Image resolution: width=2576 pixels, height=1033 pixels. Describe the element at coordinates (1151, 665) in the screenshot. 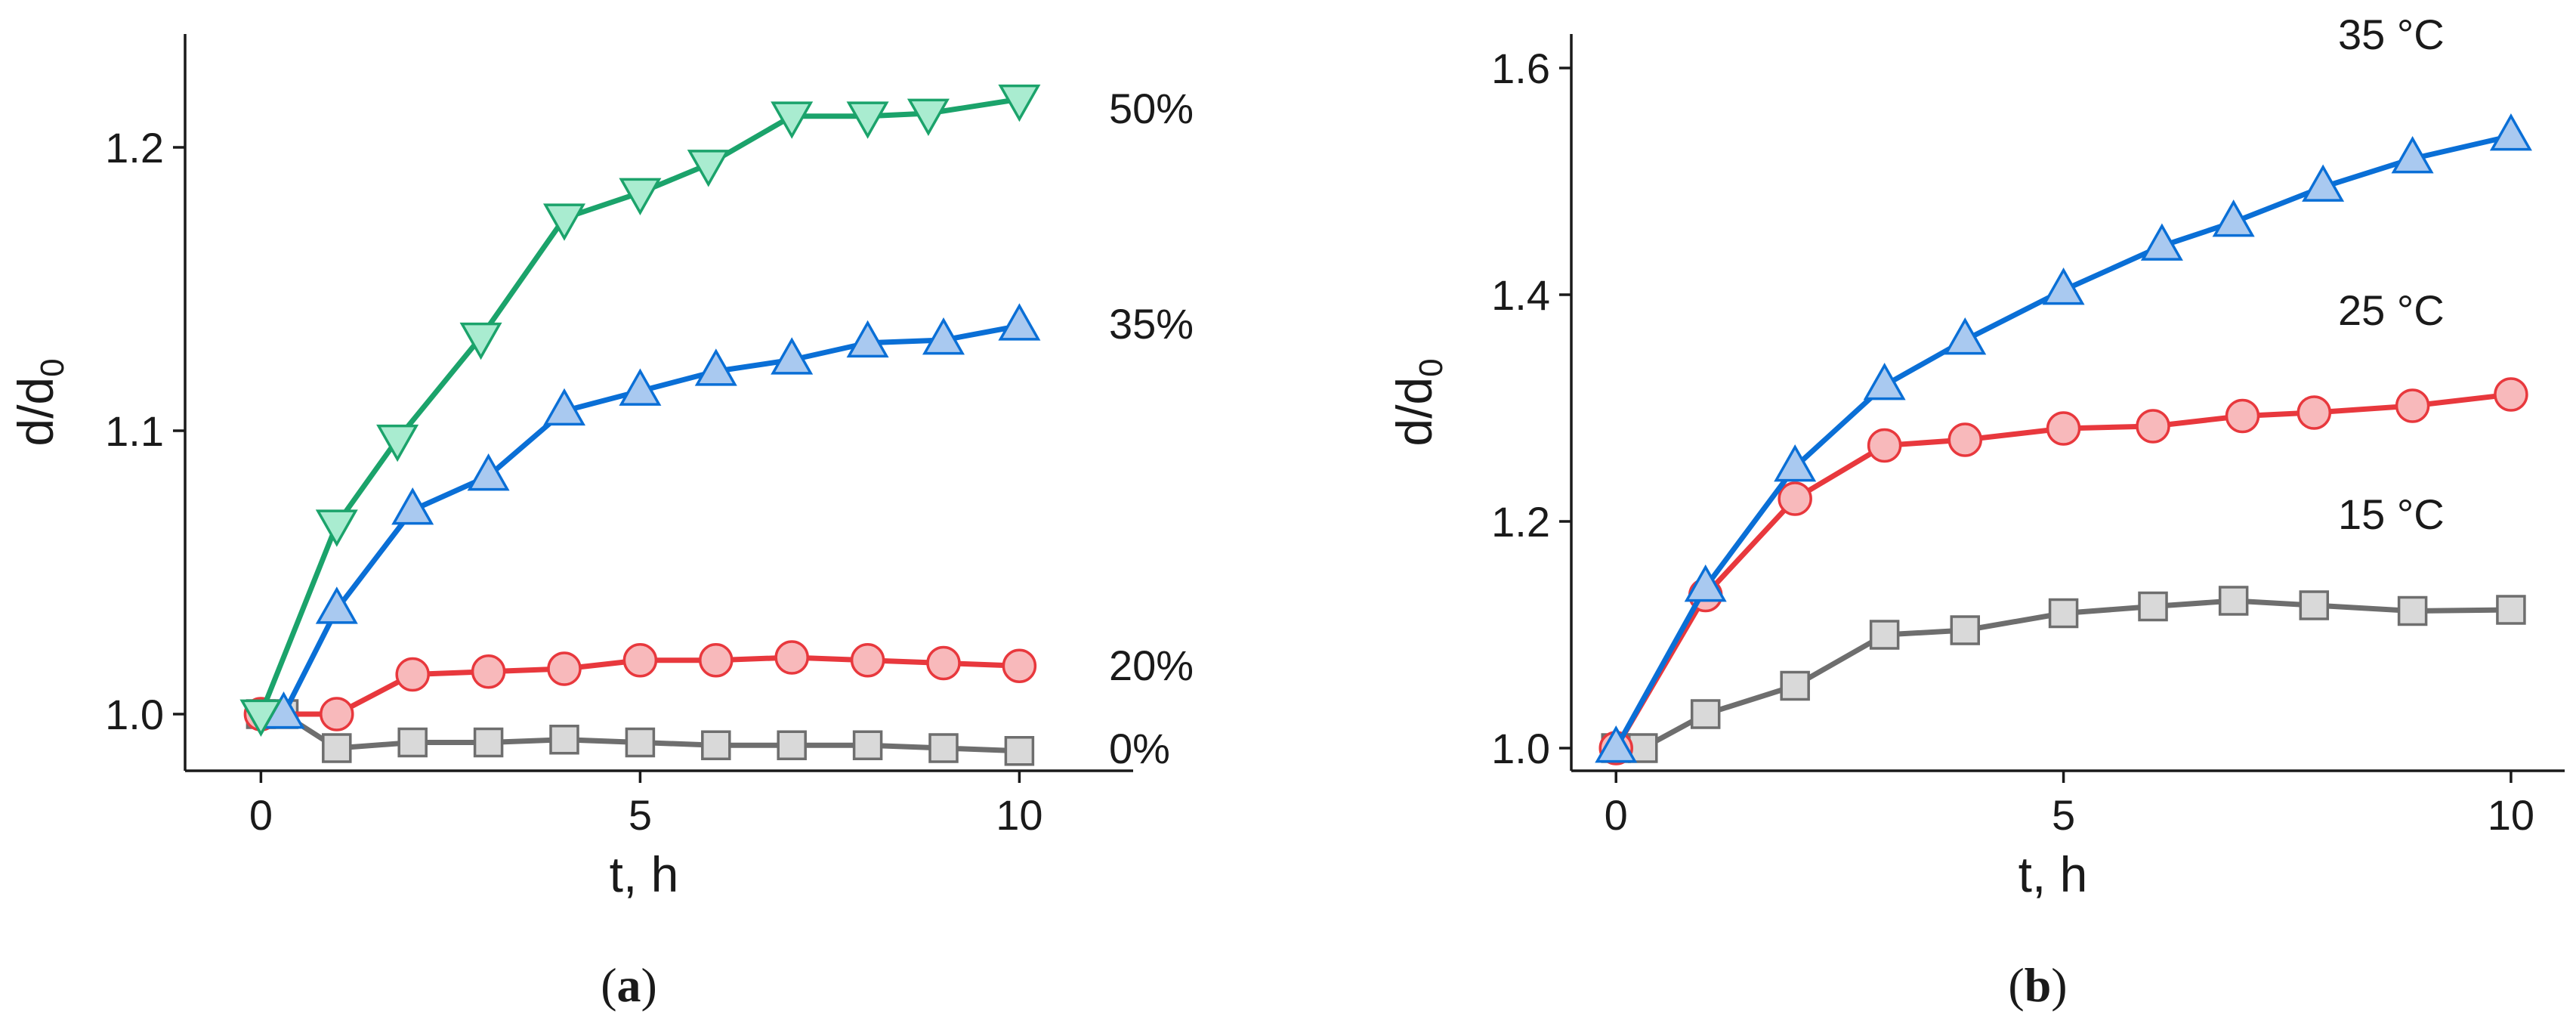

I see `series-label: 20%` at that location.